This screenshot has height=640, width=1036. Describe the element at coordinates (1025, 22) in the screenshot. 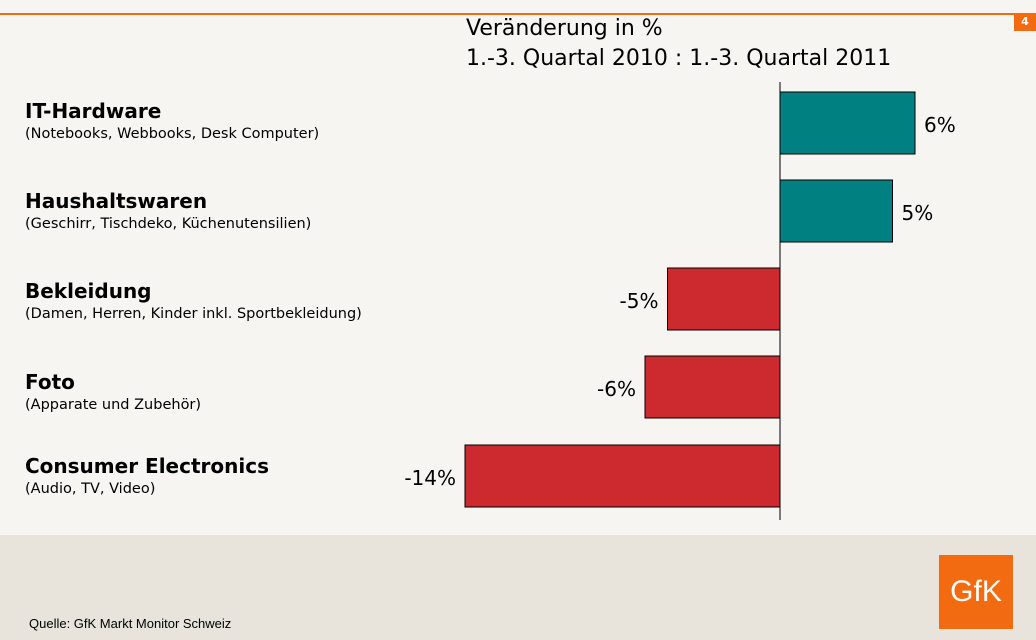

I see `page-number: 4` at that location.